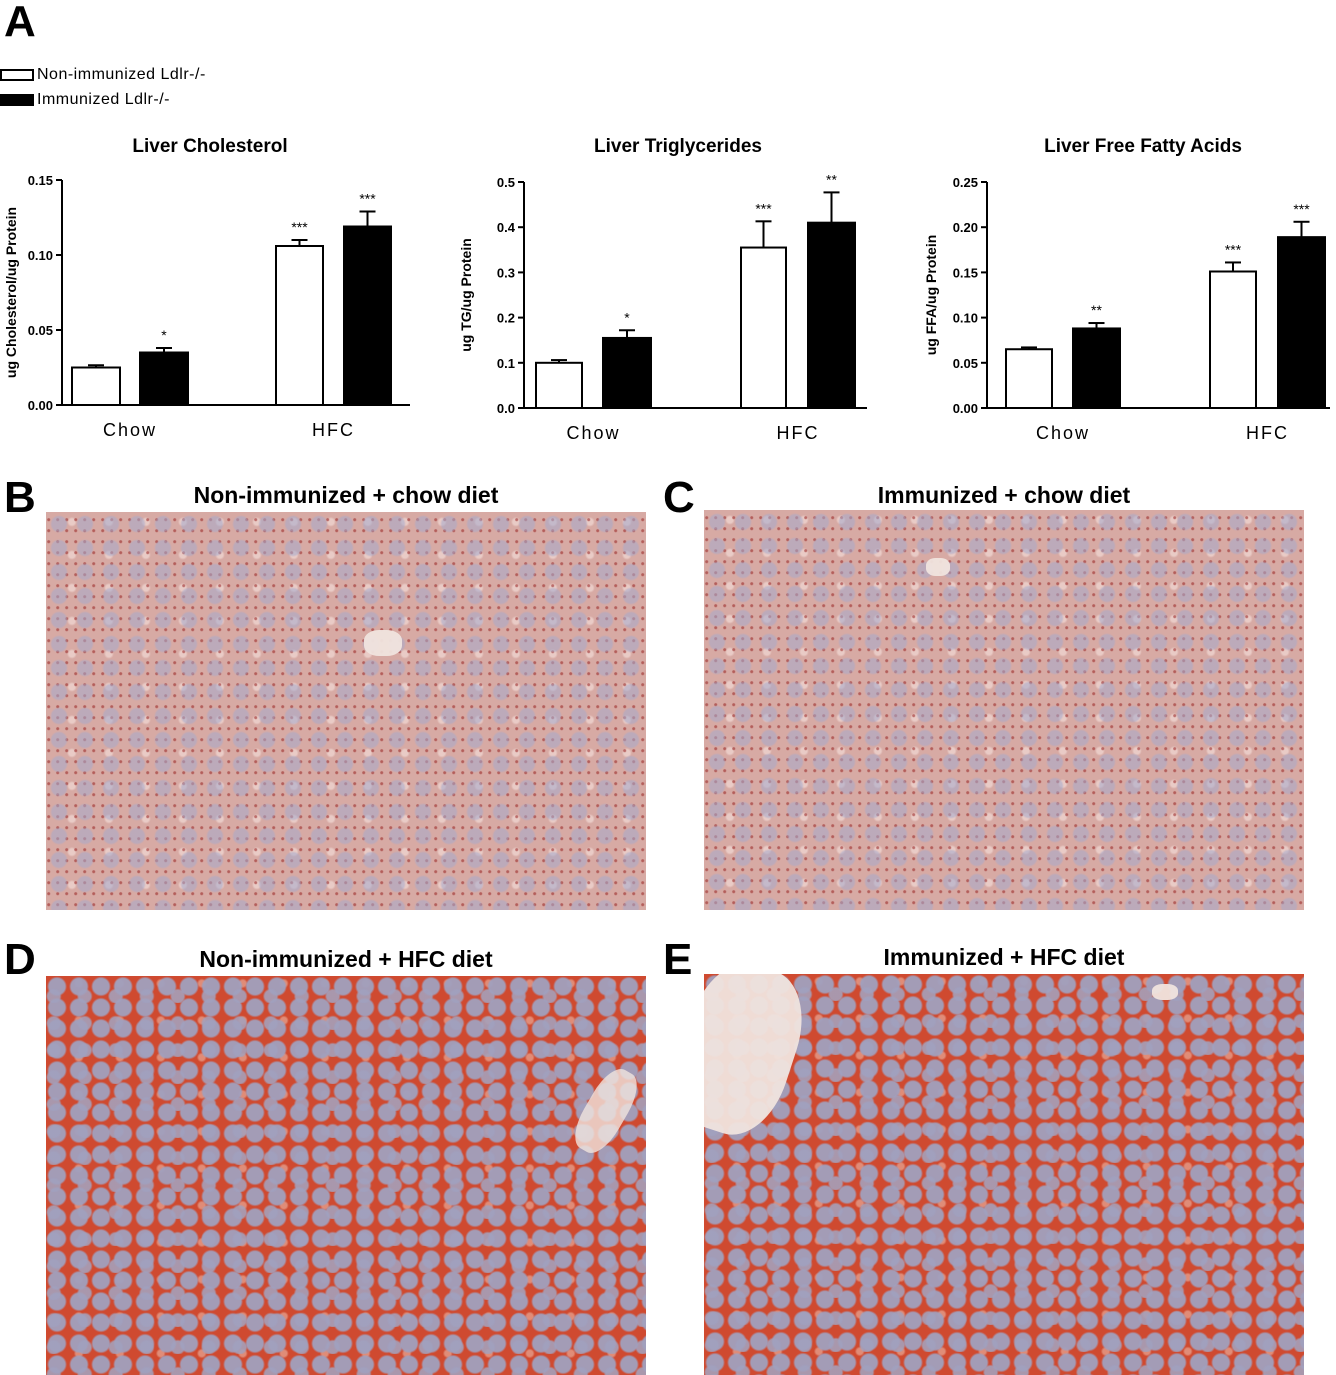 This screenshot has width=1336, height=1375. I want to click on y-tick-label: 0.2, so click(506, 318).